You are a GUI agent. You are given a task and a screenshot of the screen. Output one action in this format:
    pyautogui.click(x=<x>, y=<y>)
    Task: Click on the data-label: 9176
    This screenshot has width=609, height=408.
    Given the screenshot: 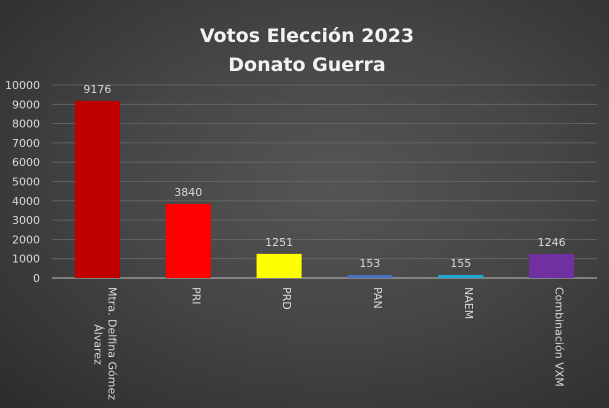 What is the action you would take?
    pyautogui.click(x=97, y=89)
    